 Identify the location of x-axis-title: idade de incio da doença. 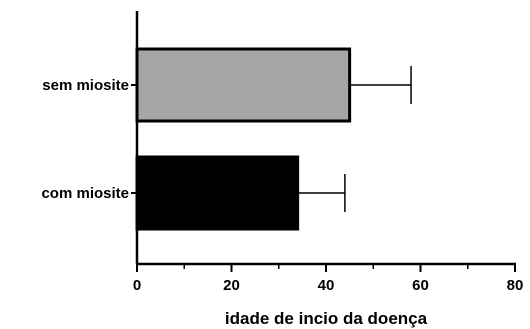
(326, 318).